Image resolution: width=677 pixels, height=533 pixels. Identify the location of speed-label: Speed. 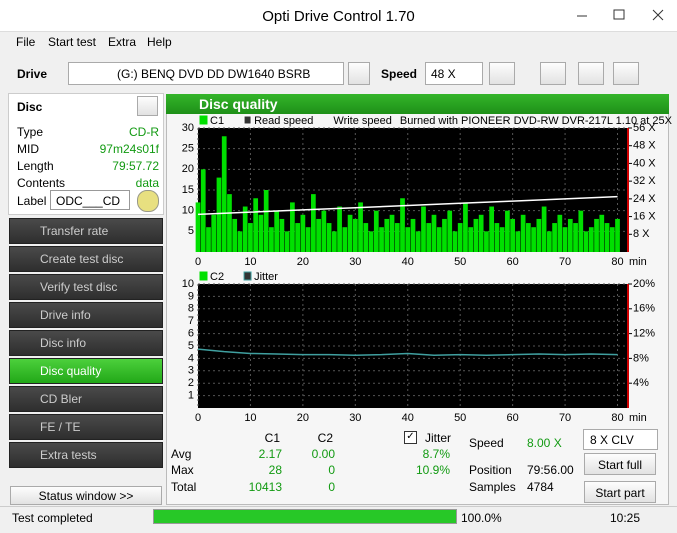
(399, 74).